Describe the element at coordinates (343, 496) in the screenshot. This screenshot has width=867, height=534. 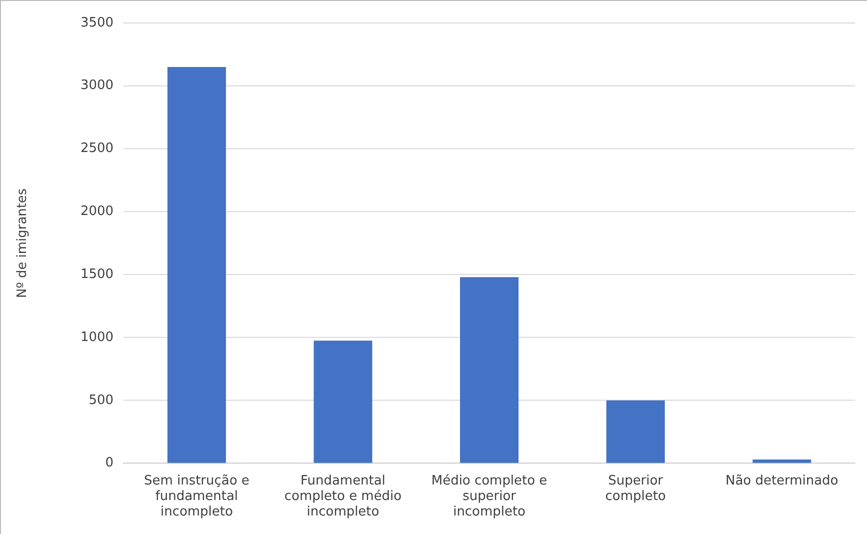
I see `x-tick-label: Fundamental completo e médio incompleto` at that location.